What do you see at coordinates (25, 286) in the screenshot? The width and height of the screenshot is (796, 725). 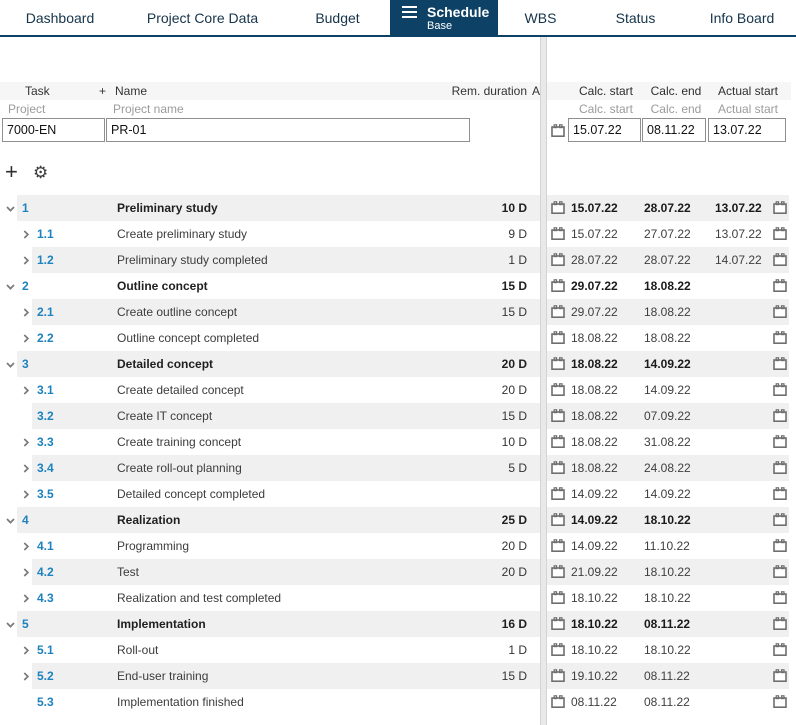 I see `task-number: 2` at bounding box center [25, 286].